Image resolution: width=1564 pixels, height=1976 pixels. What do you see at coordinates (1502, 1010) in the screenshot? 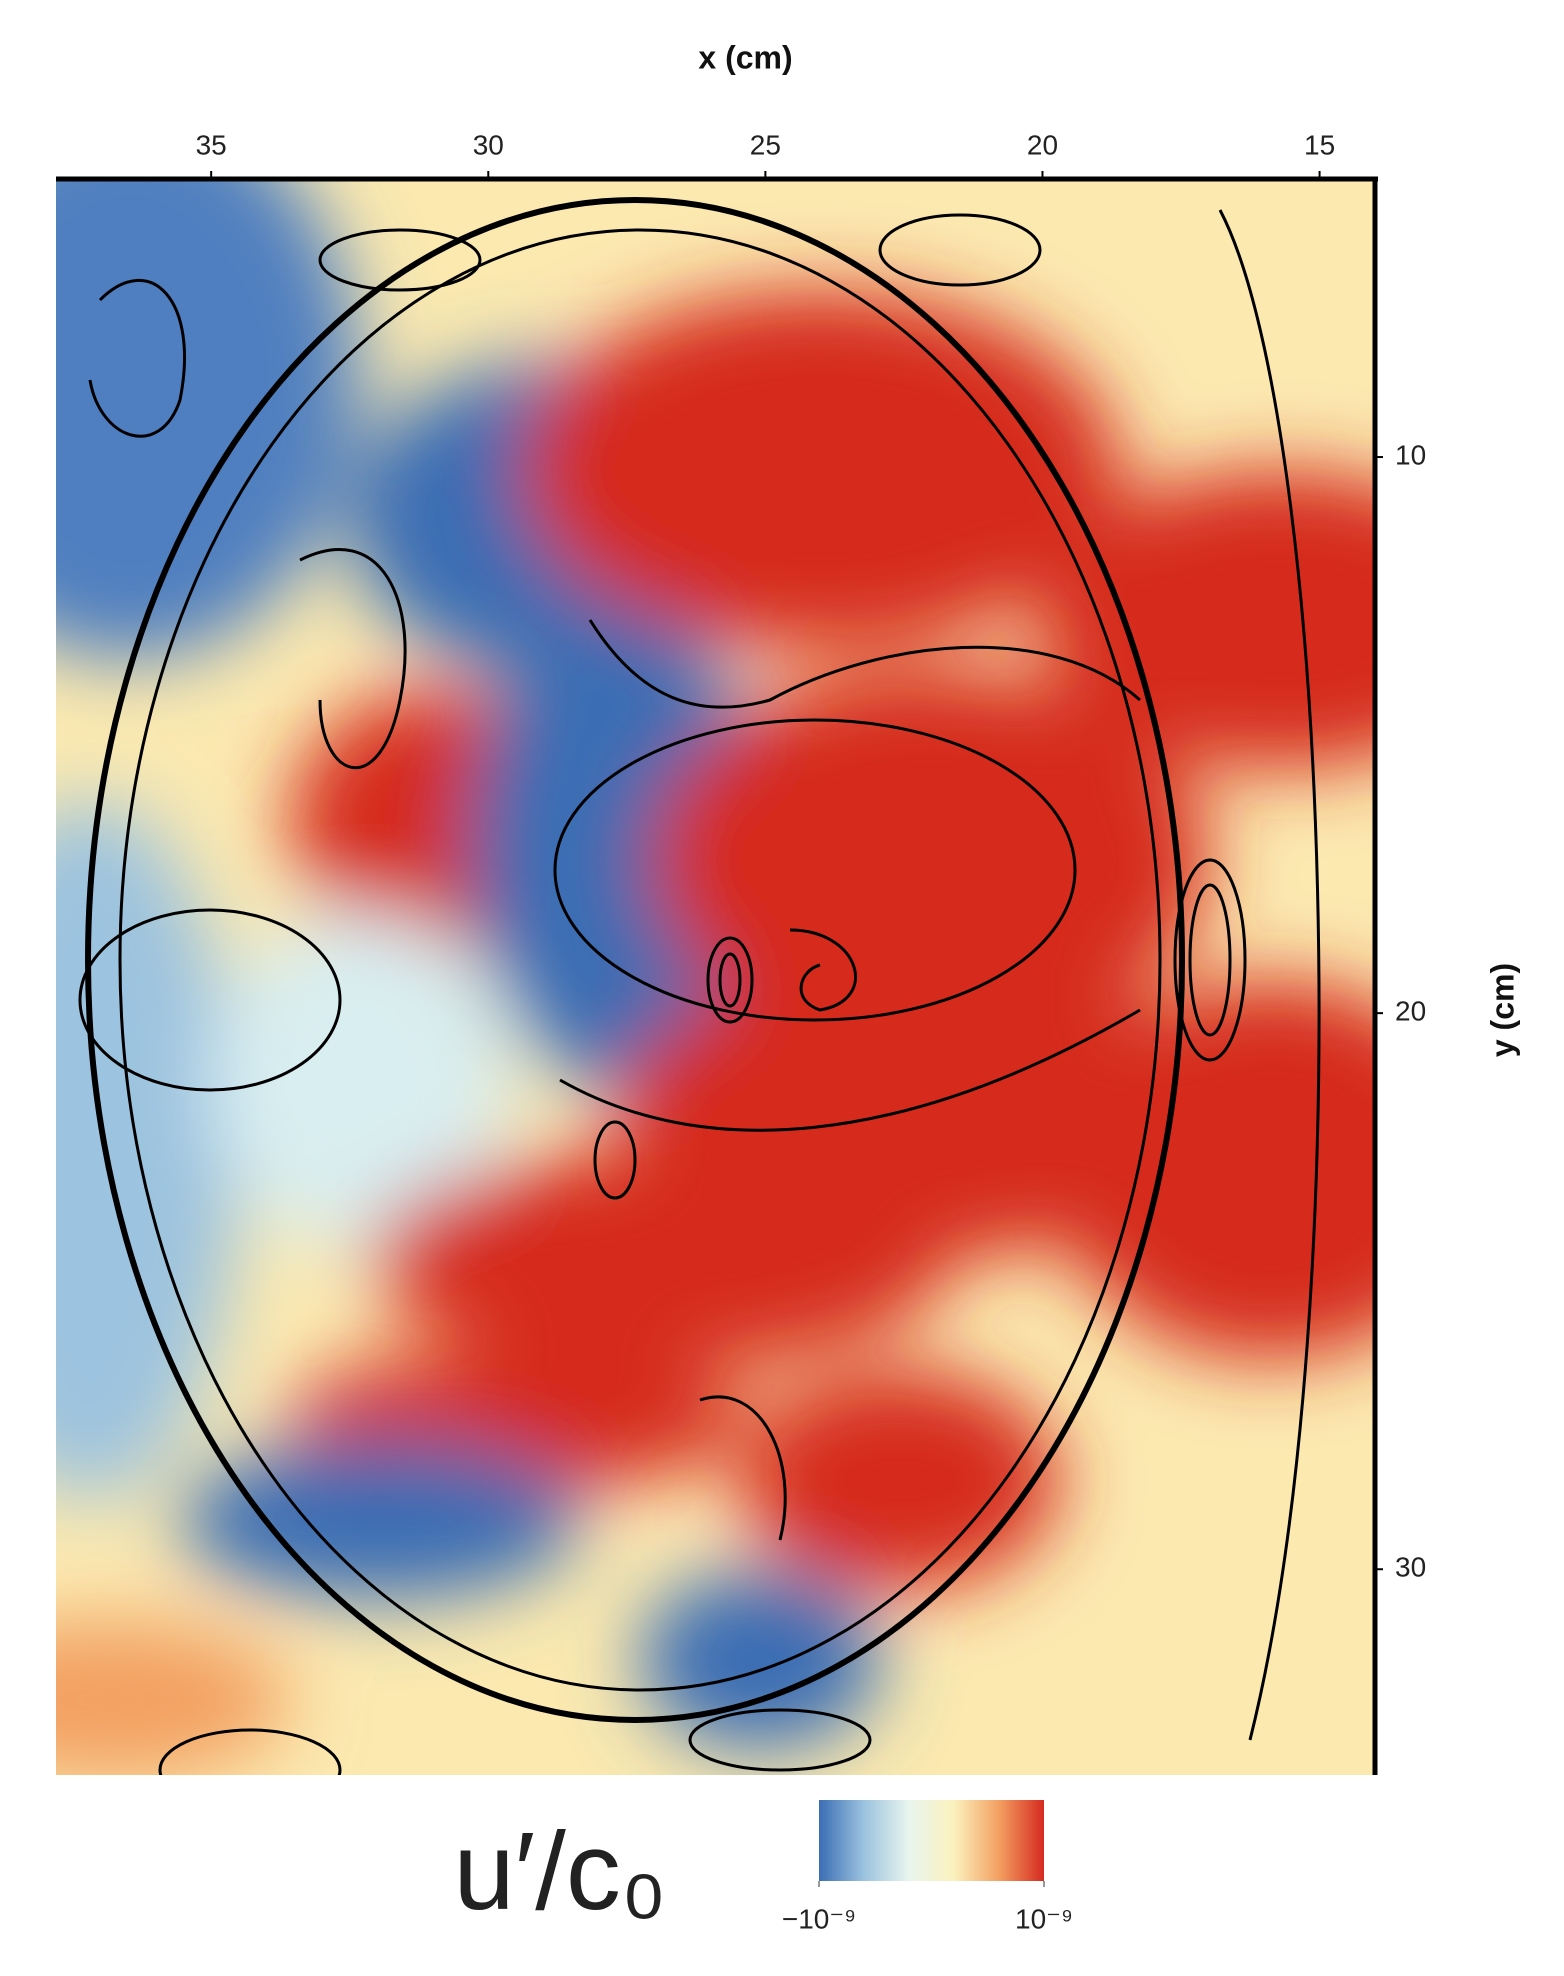
I see `y-axis-label: y (cm)` at bounding box center [1502, 1010].